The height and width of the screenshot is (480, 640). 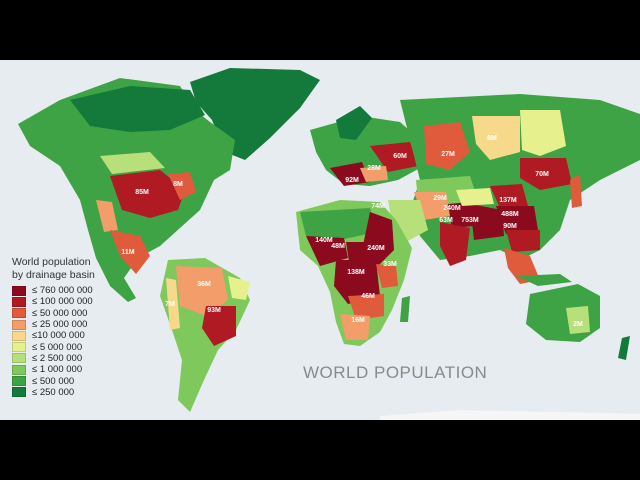 I want to click on indonesia, so click(x=544, y=280).